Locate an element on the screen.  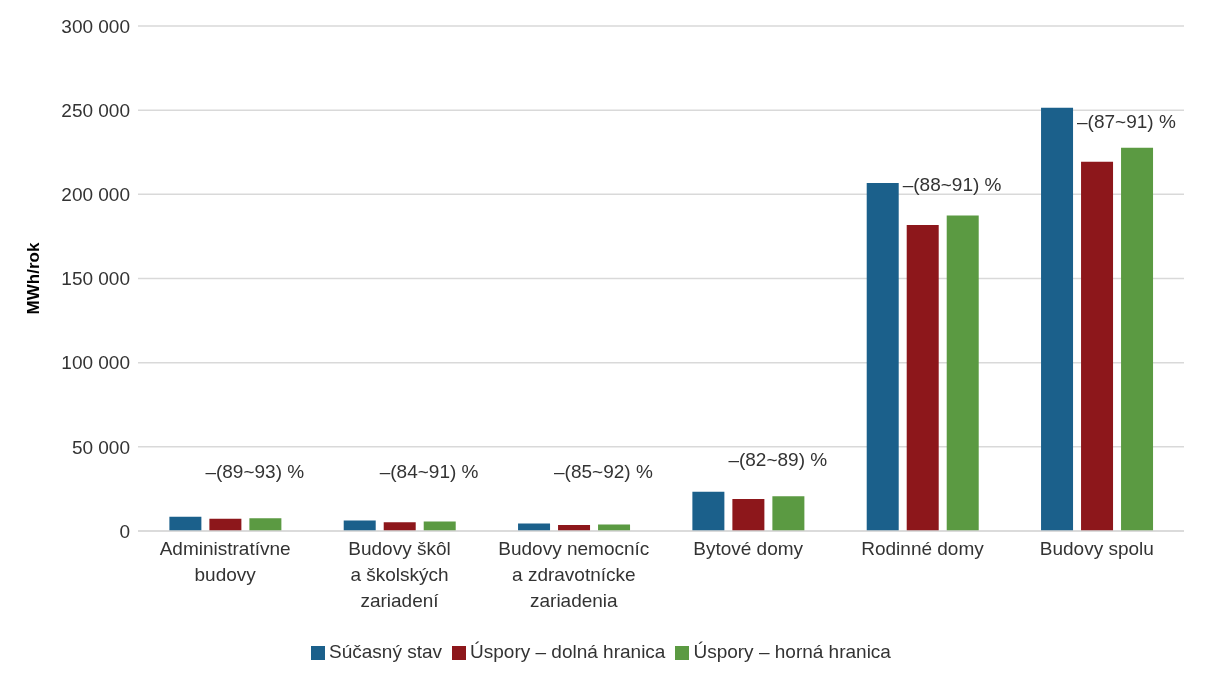
legend-label: Úspory – horná hranica is located at coordinates (792, 651).